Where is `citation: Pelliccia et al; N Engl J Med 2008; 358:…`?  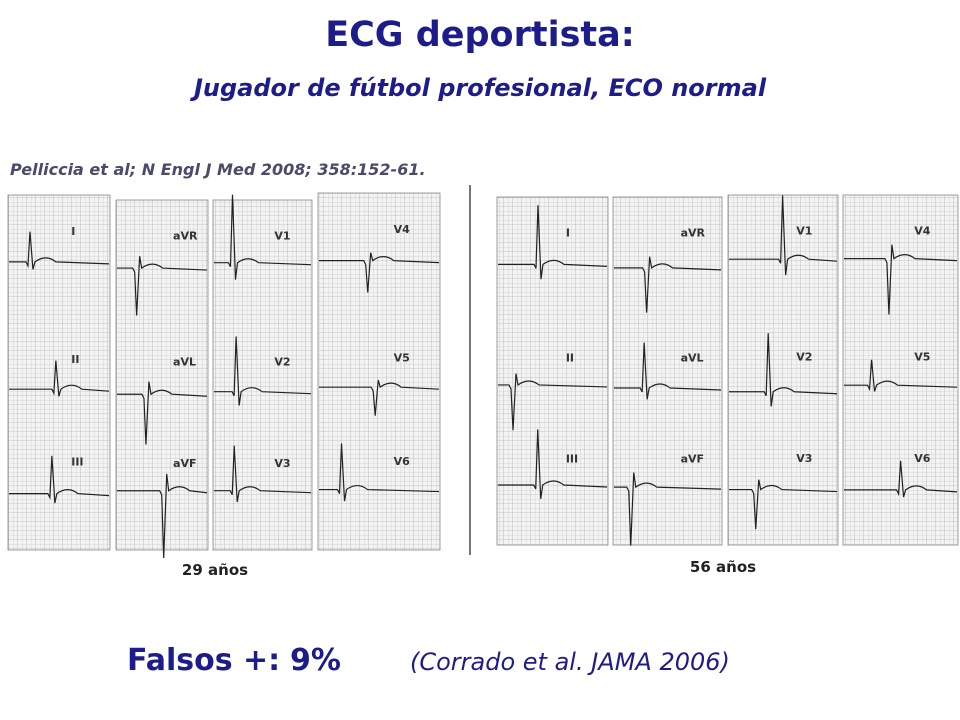
citation: Pelliccia et al; N Engl J Med 2008; 358:… is located at coordinates (218, 169).